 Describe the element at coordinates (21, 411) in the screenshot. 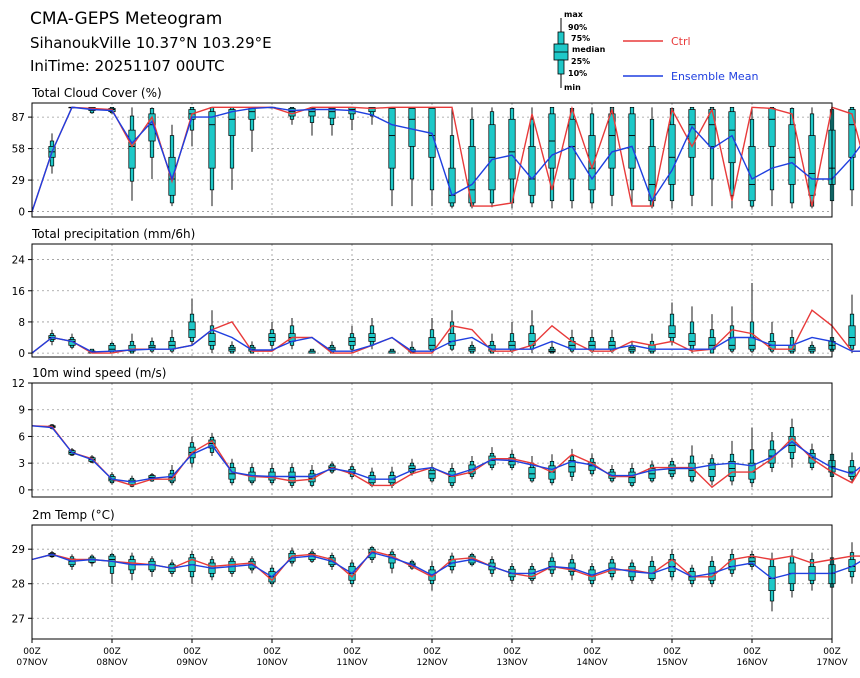

I see `y-tick-label: 9` at that location.